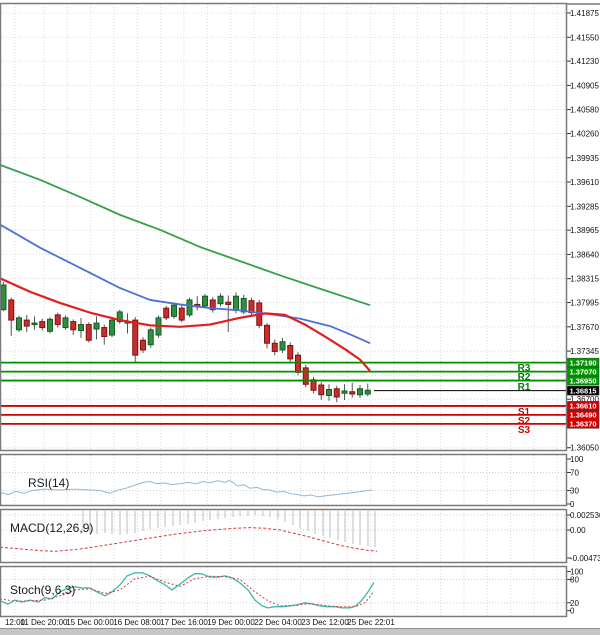 The height and width of the screenshot is (635, 600). Describe the element at coordinates (584, 182) in the screenshot. I see `svg-text: 1.39610` at that location.